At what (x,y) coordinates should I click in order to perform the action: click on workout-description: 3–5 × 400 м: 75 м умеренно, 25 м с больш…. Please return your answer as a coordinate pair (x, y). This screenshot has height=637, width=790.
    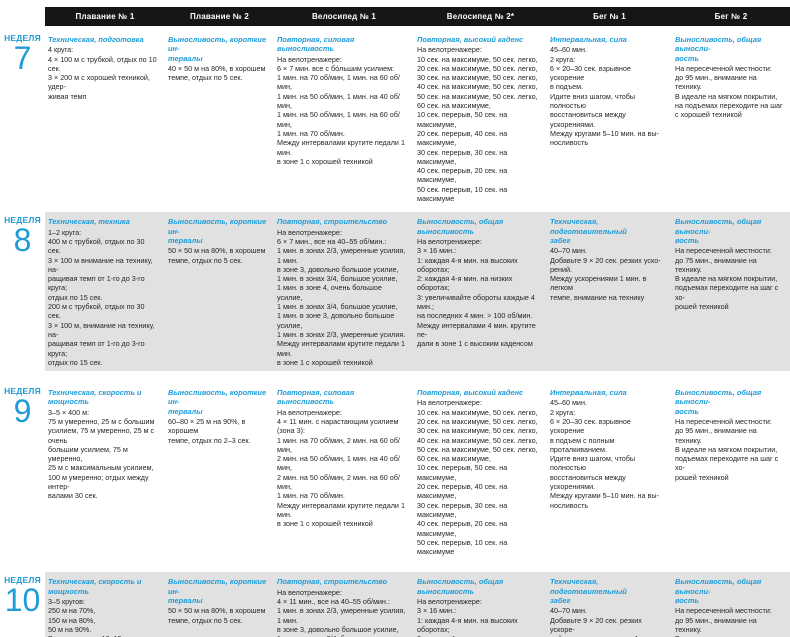
    Looking at the image, I should click on (101, 454).